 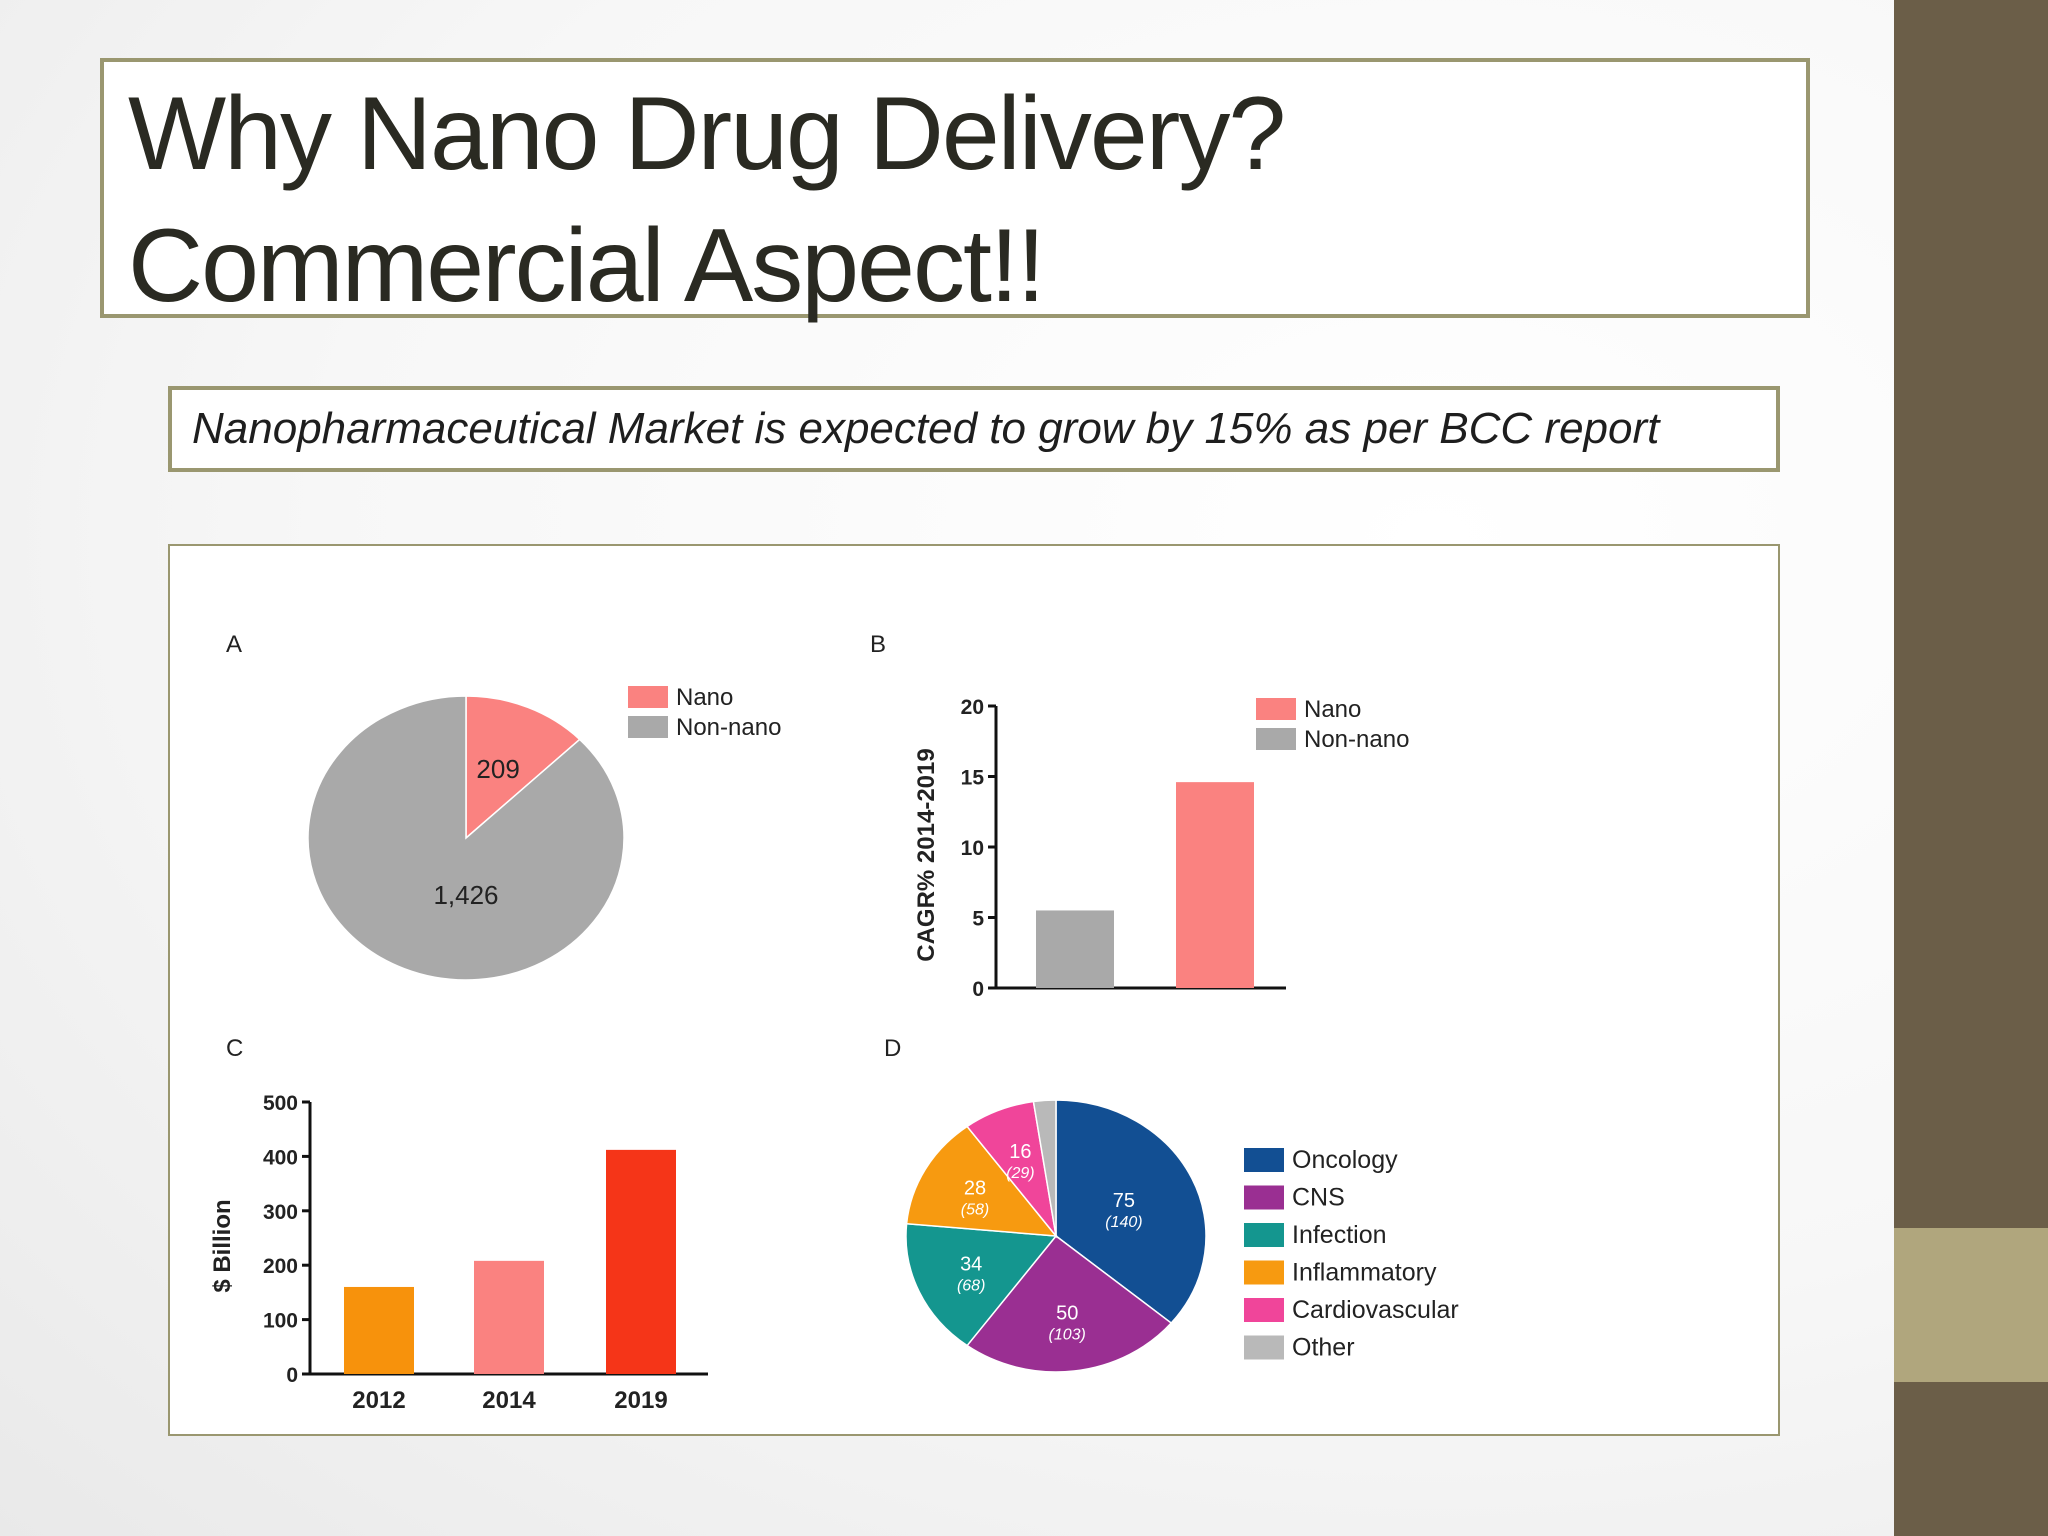 What do you see at coordinates (234, 1048) in the screenshot?
I see `panel-label-c: C` at bounding box center [234, 1048].